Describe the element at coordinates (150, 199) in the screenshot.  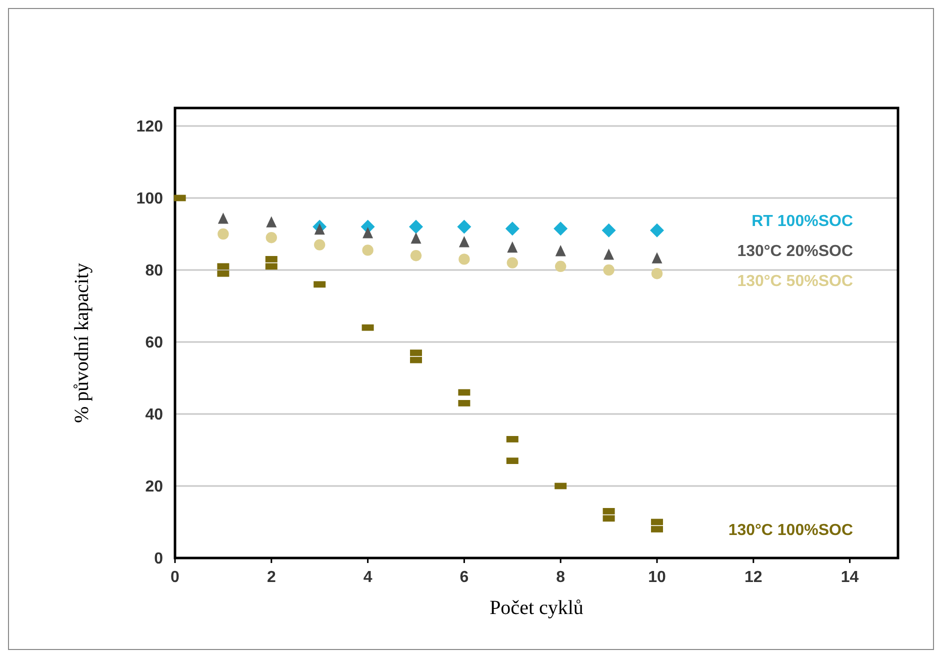
I see `y-tick-label: 100` at that location.